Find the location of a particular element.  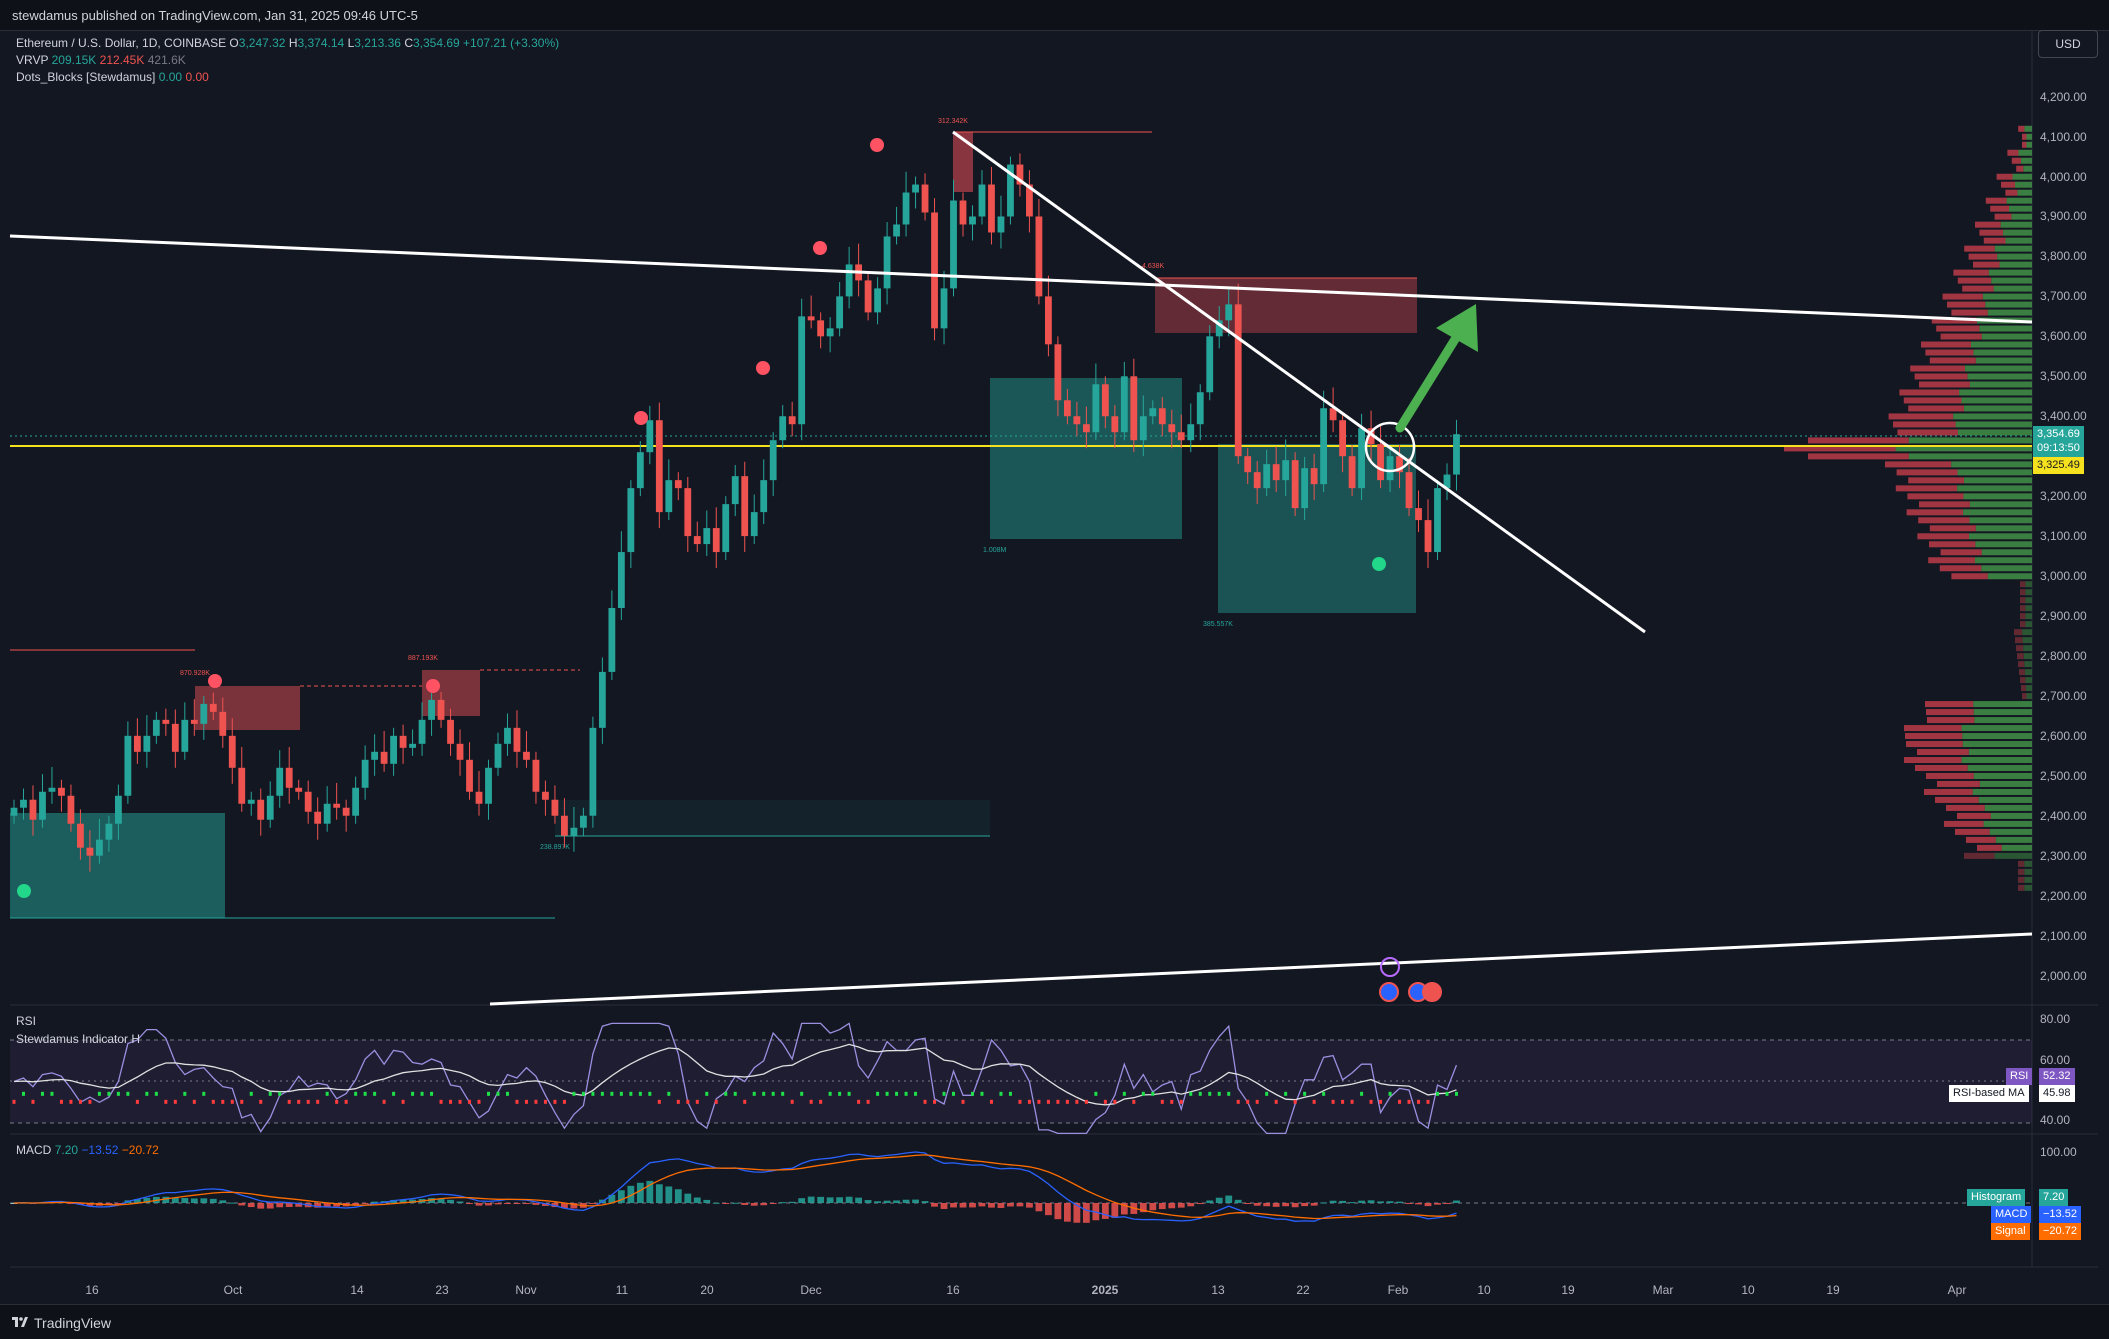

support-trendline is located at coordinates (1261, 969).